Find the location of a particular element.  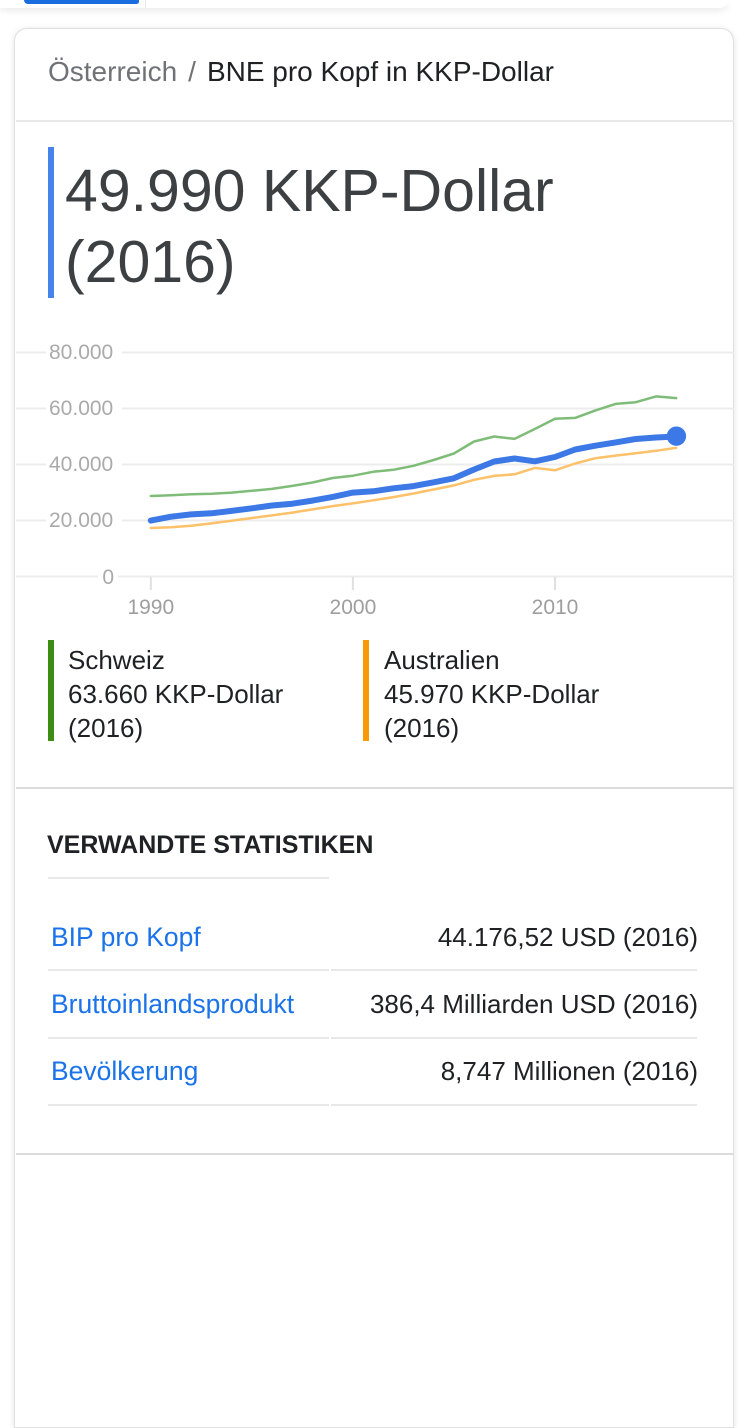

svg-text: 60.000 is located at coordinates (81, 408).